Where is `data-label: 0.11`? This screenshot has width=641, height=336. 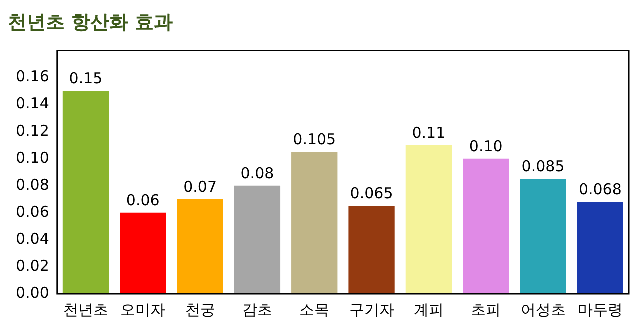
data-label: 0.11 is located at coordinates (429, 133).